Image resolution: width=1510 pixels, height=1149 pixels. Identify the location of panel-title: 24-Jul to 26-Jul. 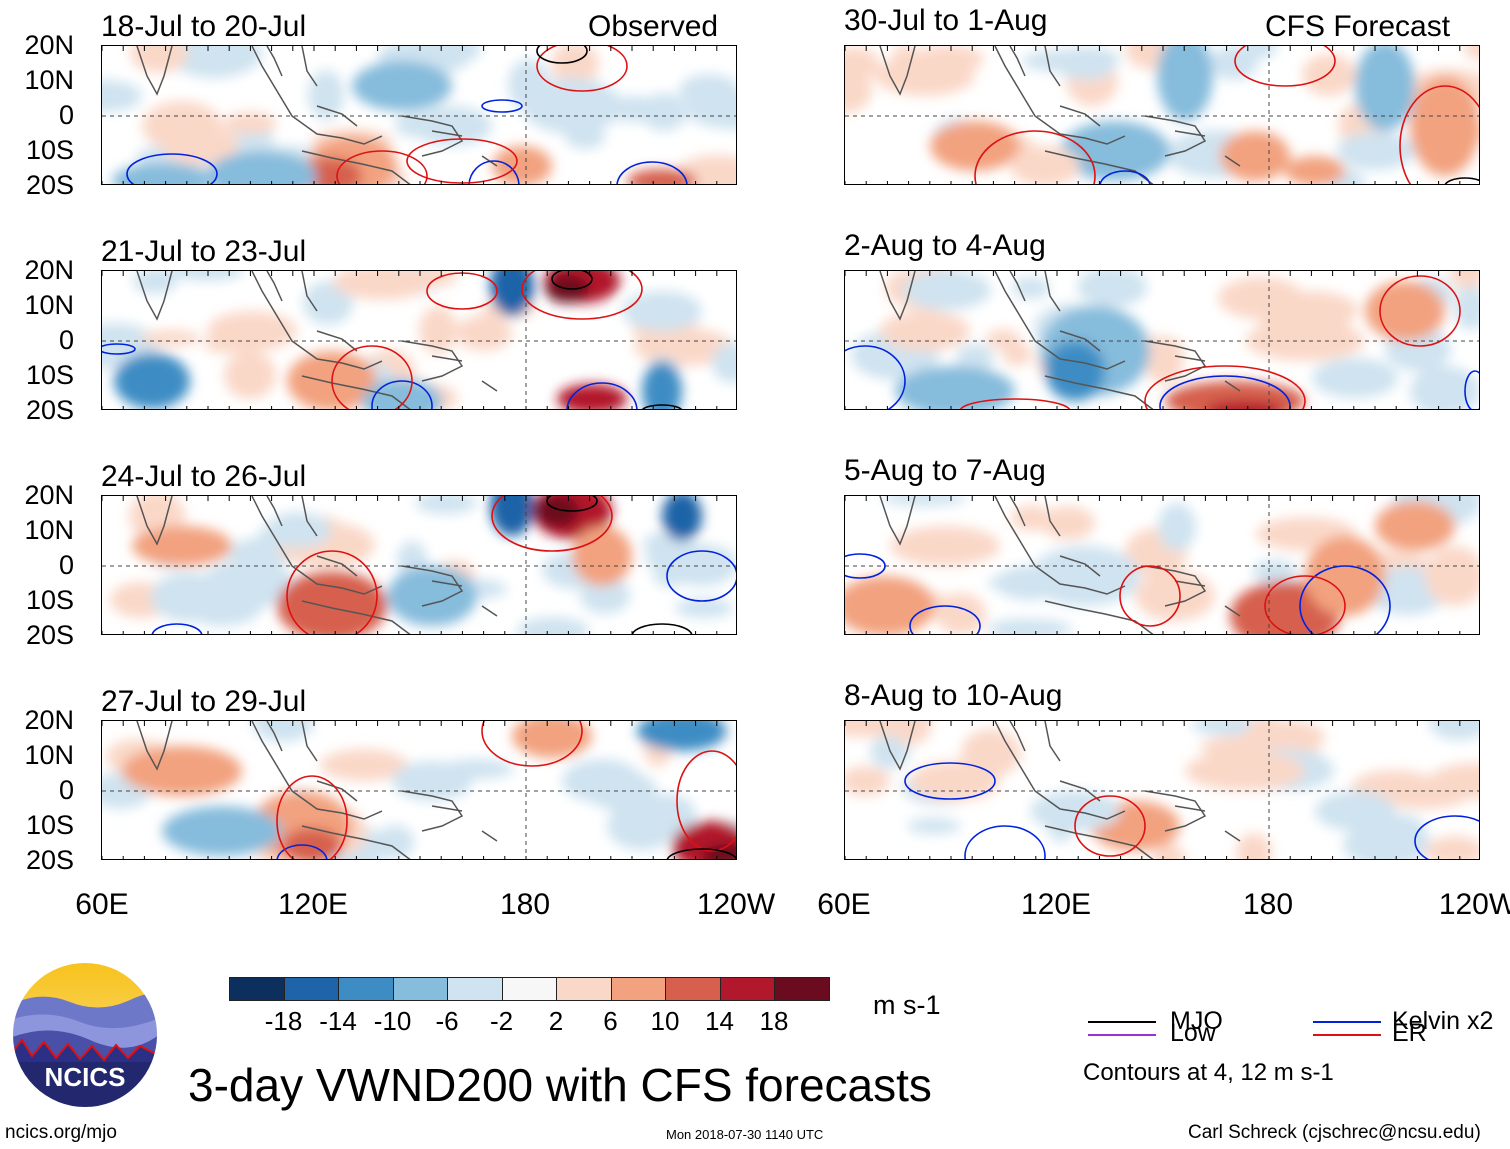
(204, 476).